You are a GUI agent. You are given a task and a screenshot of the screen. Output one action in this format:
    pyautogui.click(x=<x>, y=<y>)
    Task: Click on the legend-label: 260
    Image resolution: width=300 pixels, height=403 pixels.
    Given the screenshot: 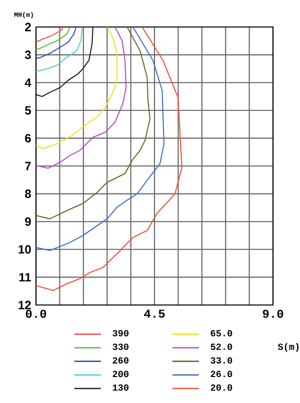 What is the action you would take?
    pyautogui.click(x=120, y=360)
    